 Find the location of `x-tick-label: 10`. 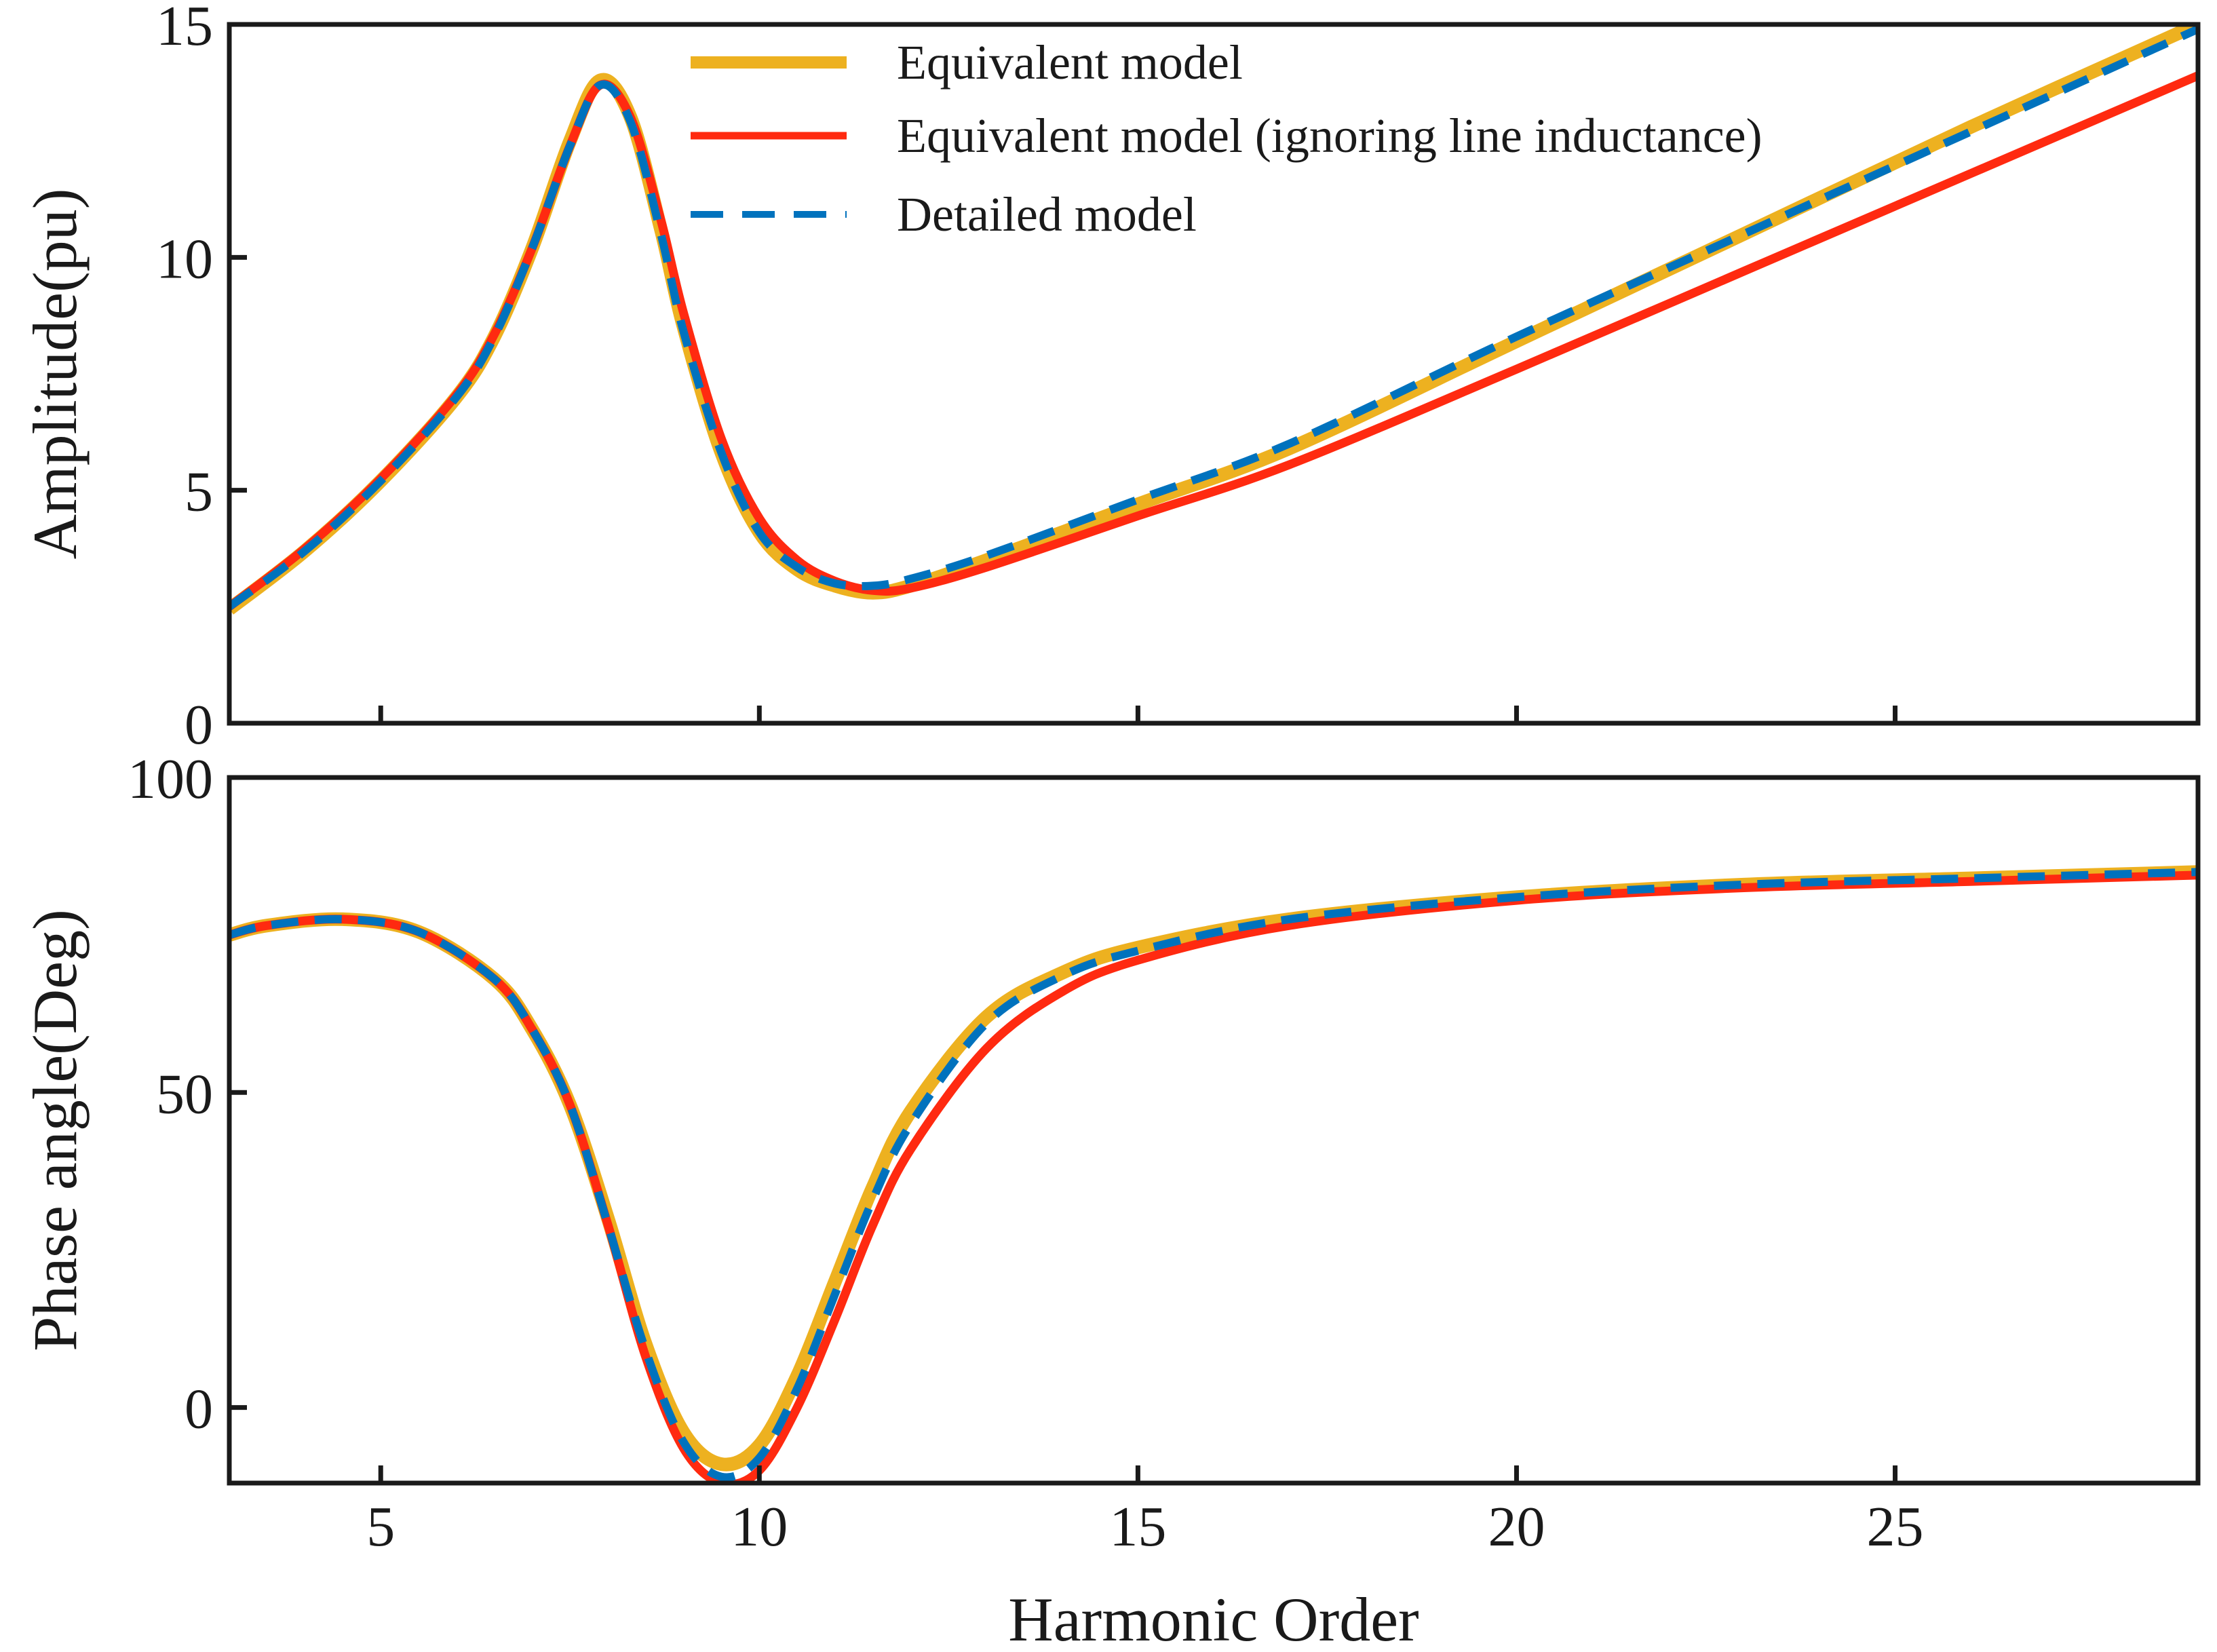

x-tick-label: 10 is located at coordinates (759, 1526).